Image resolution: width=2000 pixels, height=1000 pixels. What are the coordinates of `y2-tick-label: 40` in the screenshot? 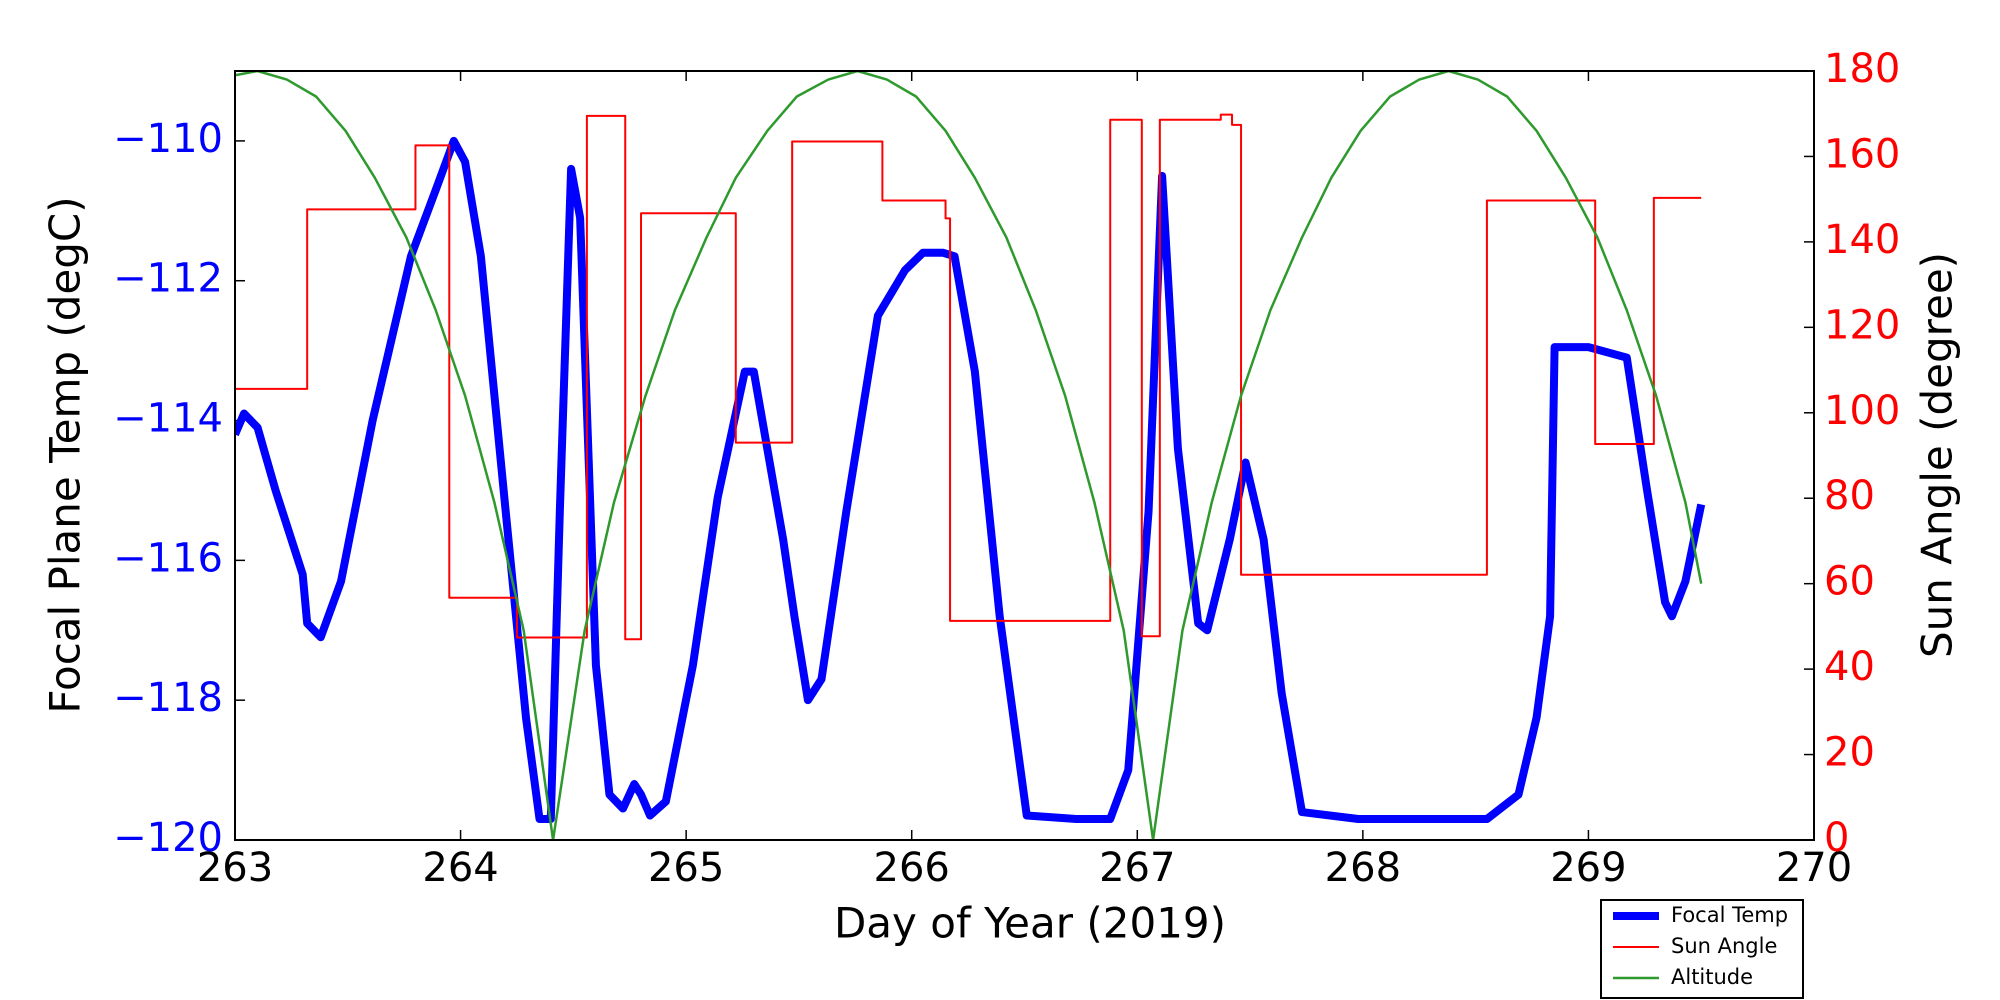 It's located at (1849, 667).